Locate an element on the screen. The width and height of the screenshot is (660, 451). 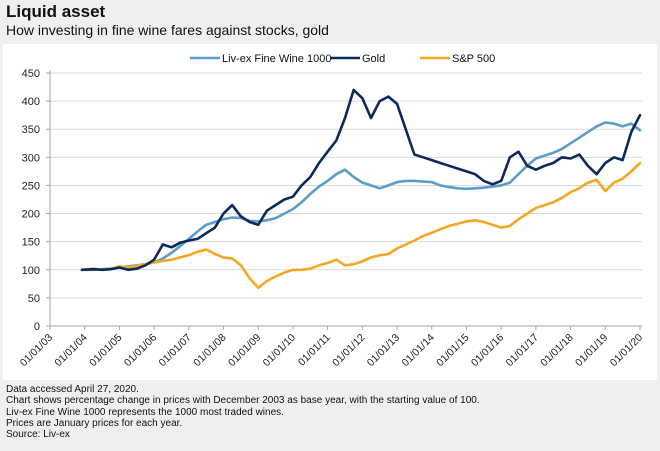
x-tick-label: 01/01/07 is located at coordinates (175, 350).